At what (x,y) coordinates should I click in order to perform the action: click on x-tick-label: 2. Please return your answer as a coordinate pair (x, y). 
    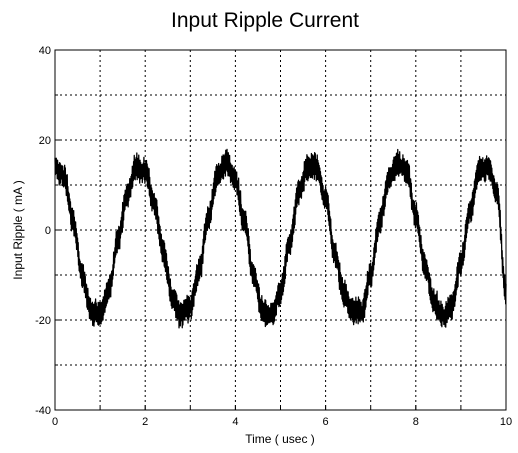
    Looking at the image, I should click on (145, 422).